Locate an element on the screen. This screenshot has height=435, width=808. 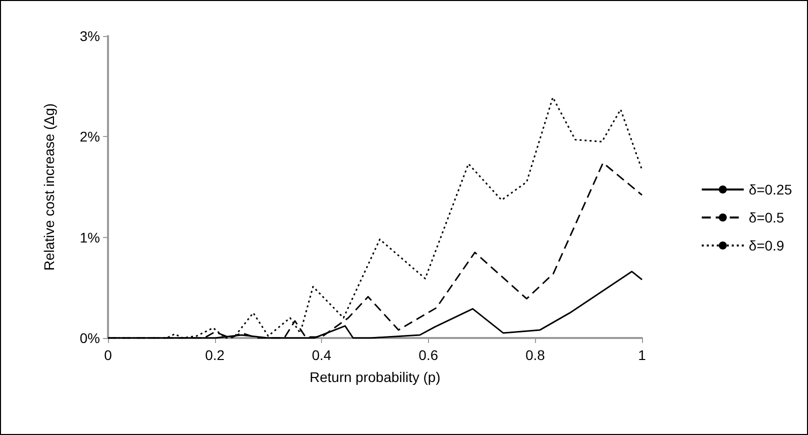
x-tick-label: 0.4 is located at coordinates (322, 355).